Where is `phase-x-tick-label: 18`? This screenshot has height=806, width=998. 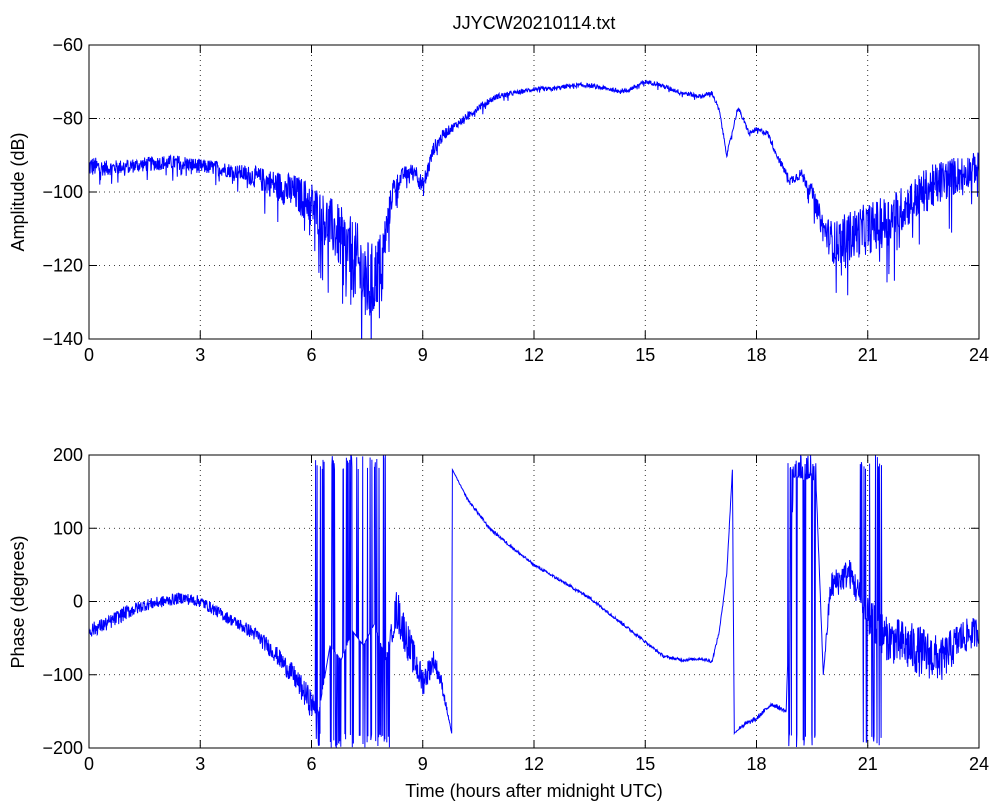
phase-x-tick-label: 18 is located at coordinates (756, 764).